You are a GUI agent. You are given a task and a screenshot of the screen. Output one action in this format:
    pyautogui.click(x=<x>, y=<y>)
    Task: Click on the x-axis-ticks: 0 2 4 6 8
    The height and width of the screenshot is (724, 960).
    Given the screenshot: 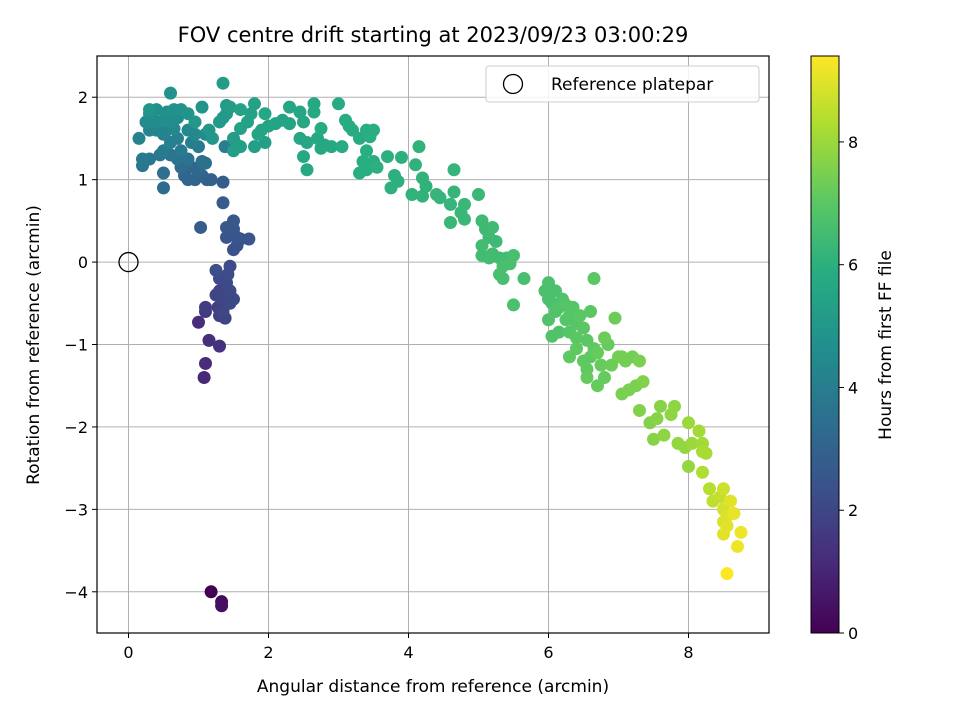 What is the action you would take?
    pyautogui.click(x=408, y=647)
    